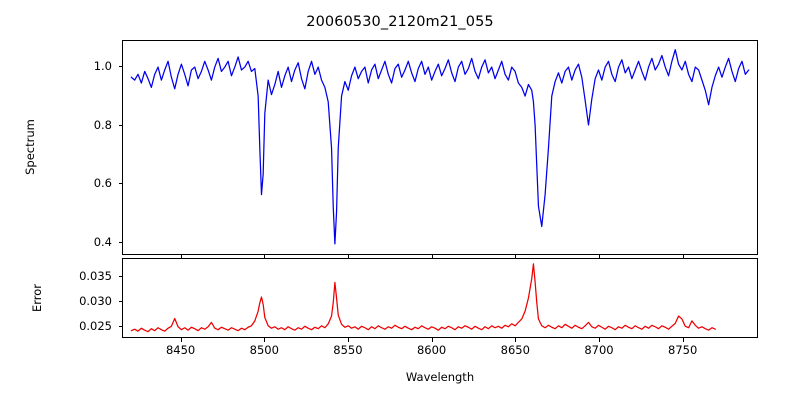 The image size is (800, 400). I want to click on error-y-tick-label: 0.025, so click(95, 325).